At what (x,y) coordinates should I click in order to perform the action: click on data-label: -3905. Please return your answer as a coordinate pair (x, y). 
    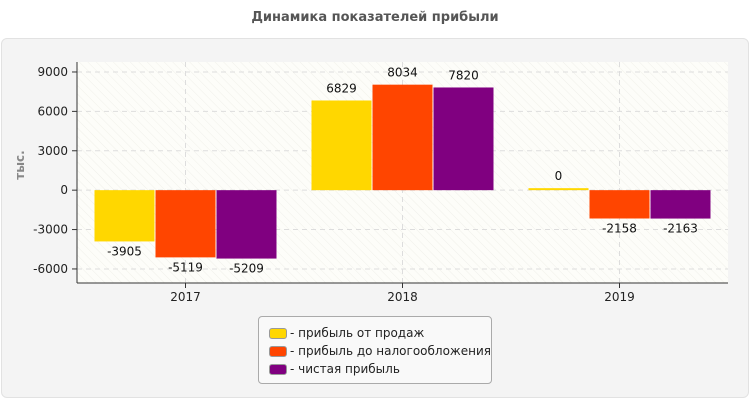
    Looking at the image, I should click on (124, 251).